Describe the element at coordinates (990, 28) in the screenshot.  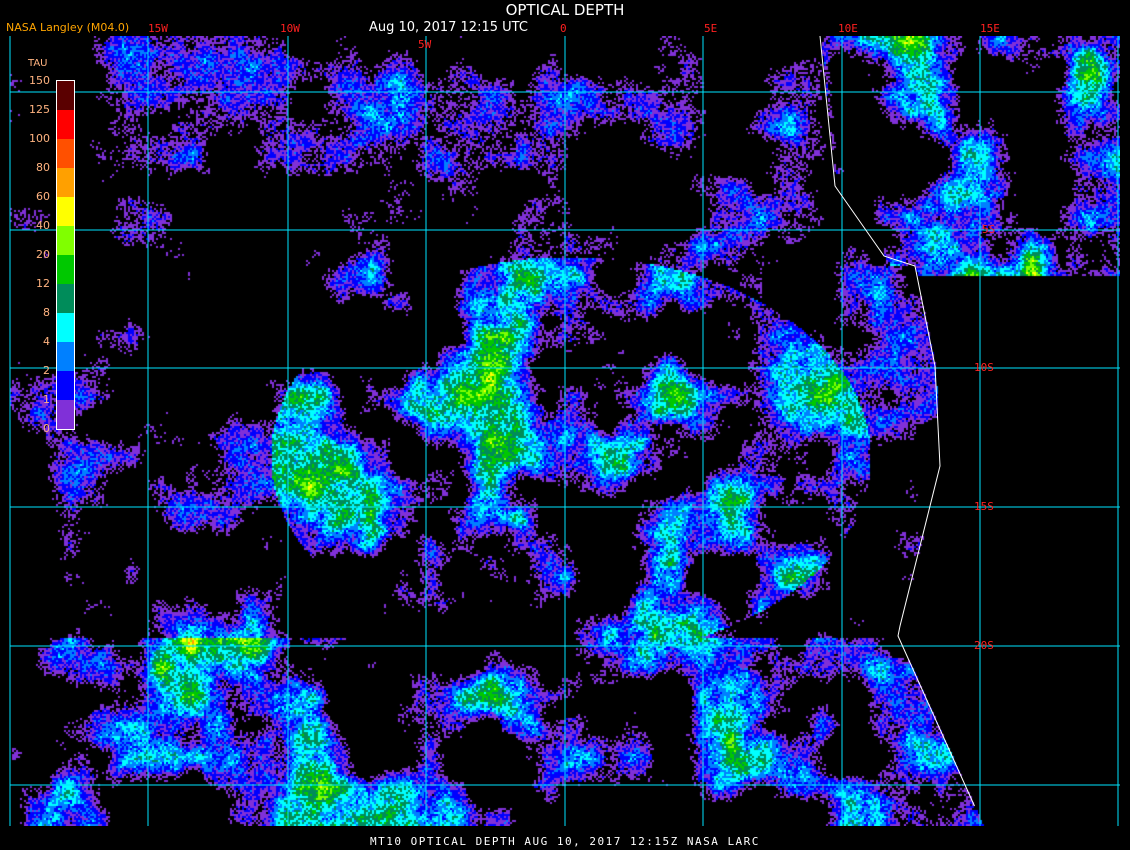
I see `lon-label: 15E` at that location.